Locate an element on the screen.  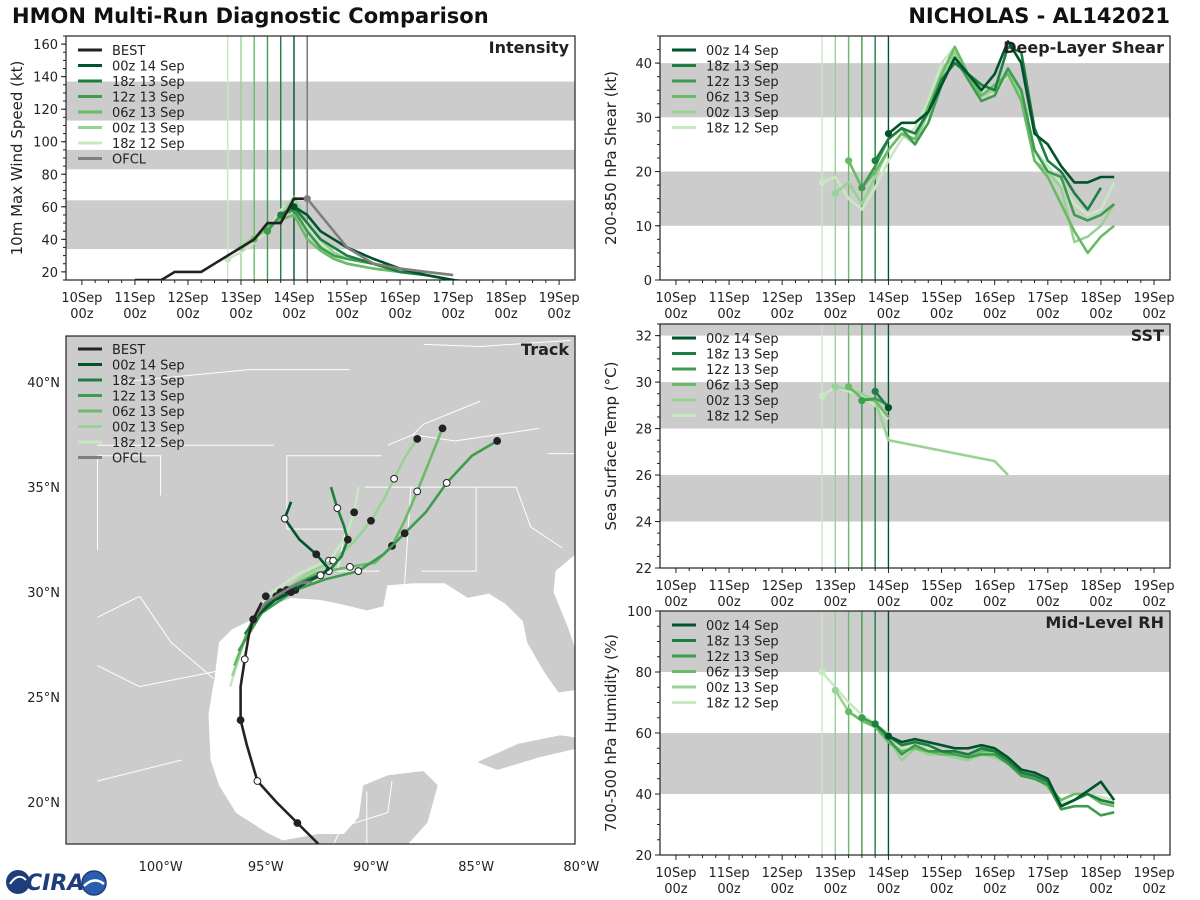
intensity-xtick-label-day: 15Sep is located at coordinates (346, 298).